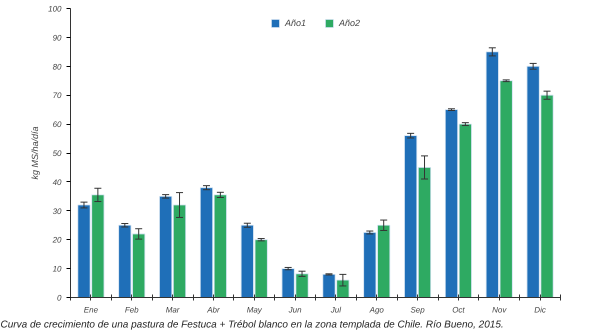 This screenshot has height=330, width=600. What do you see at coordinates (500, 310) in the screenshot?
I see `x-tick-label: Nov` at bounding box center [500, 310].